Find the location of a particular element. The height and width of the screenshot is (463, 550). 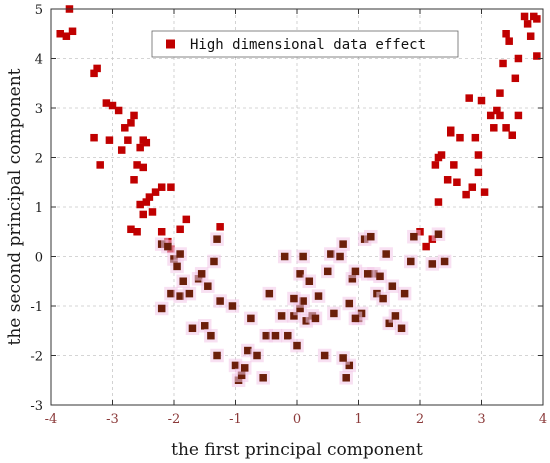

y-axis-label: the second principal component is located at coordinates (15, 206).